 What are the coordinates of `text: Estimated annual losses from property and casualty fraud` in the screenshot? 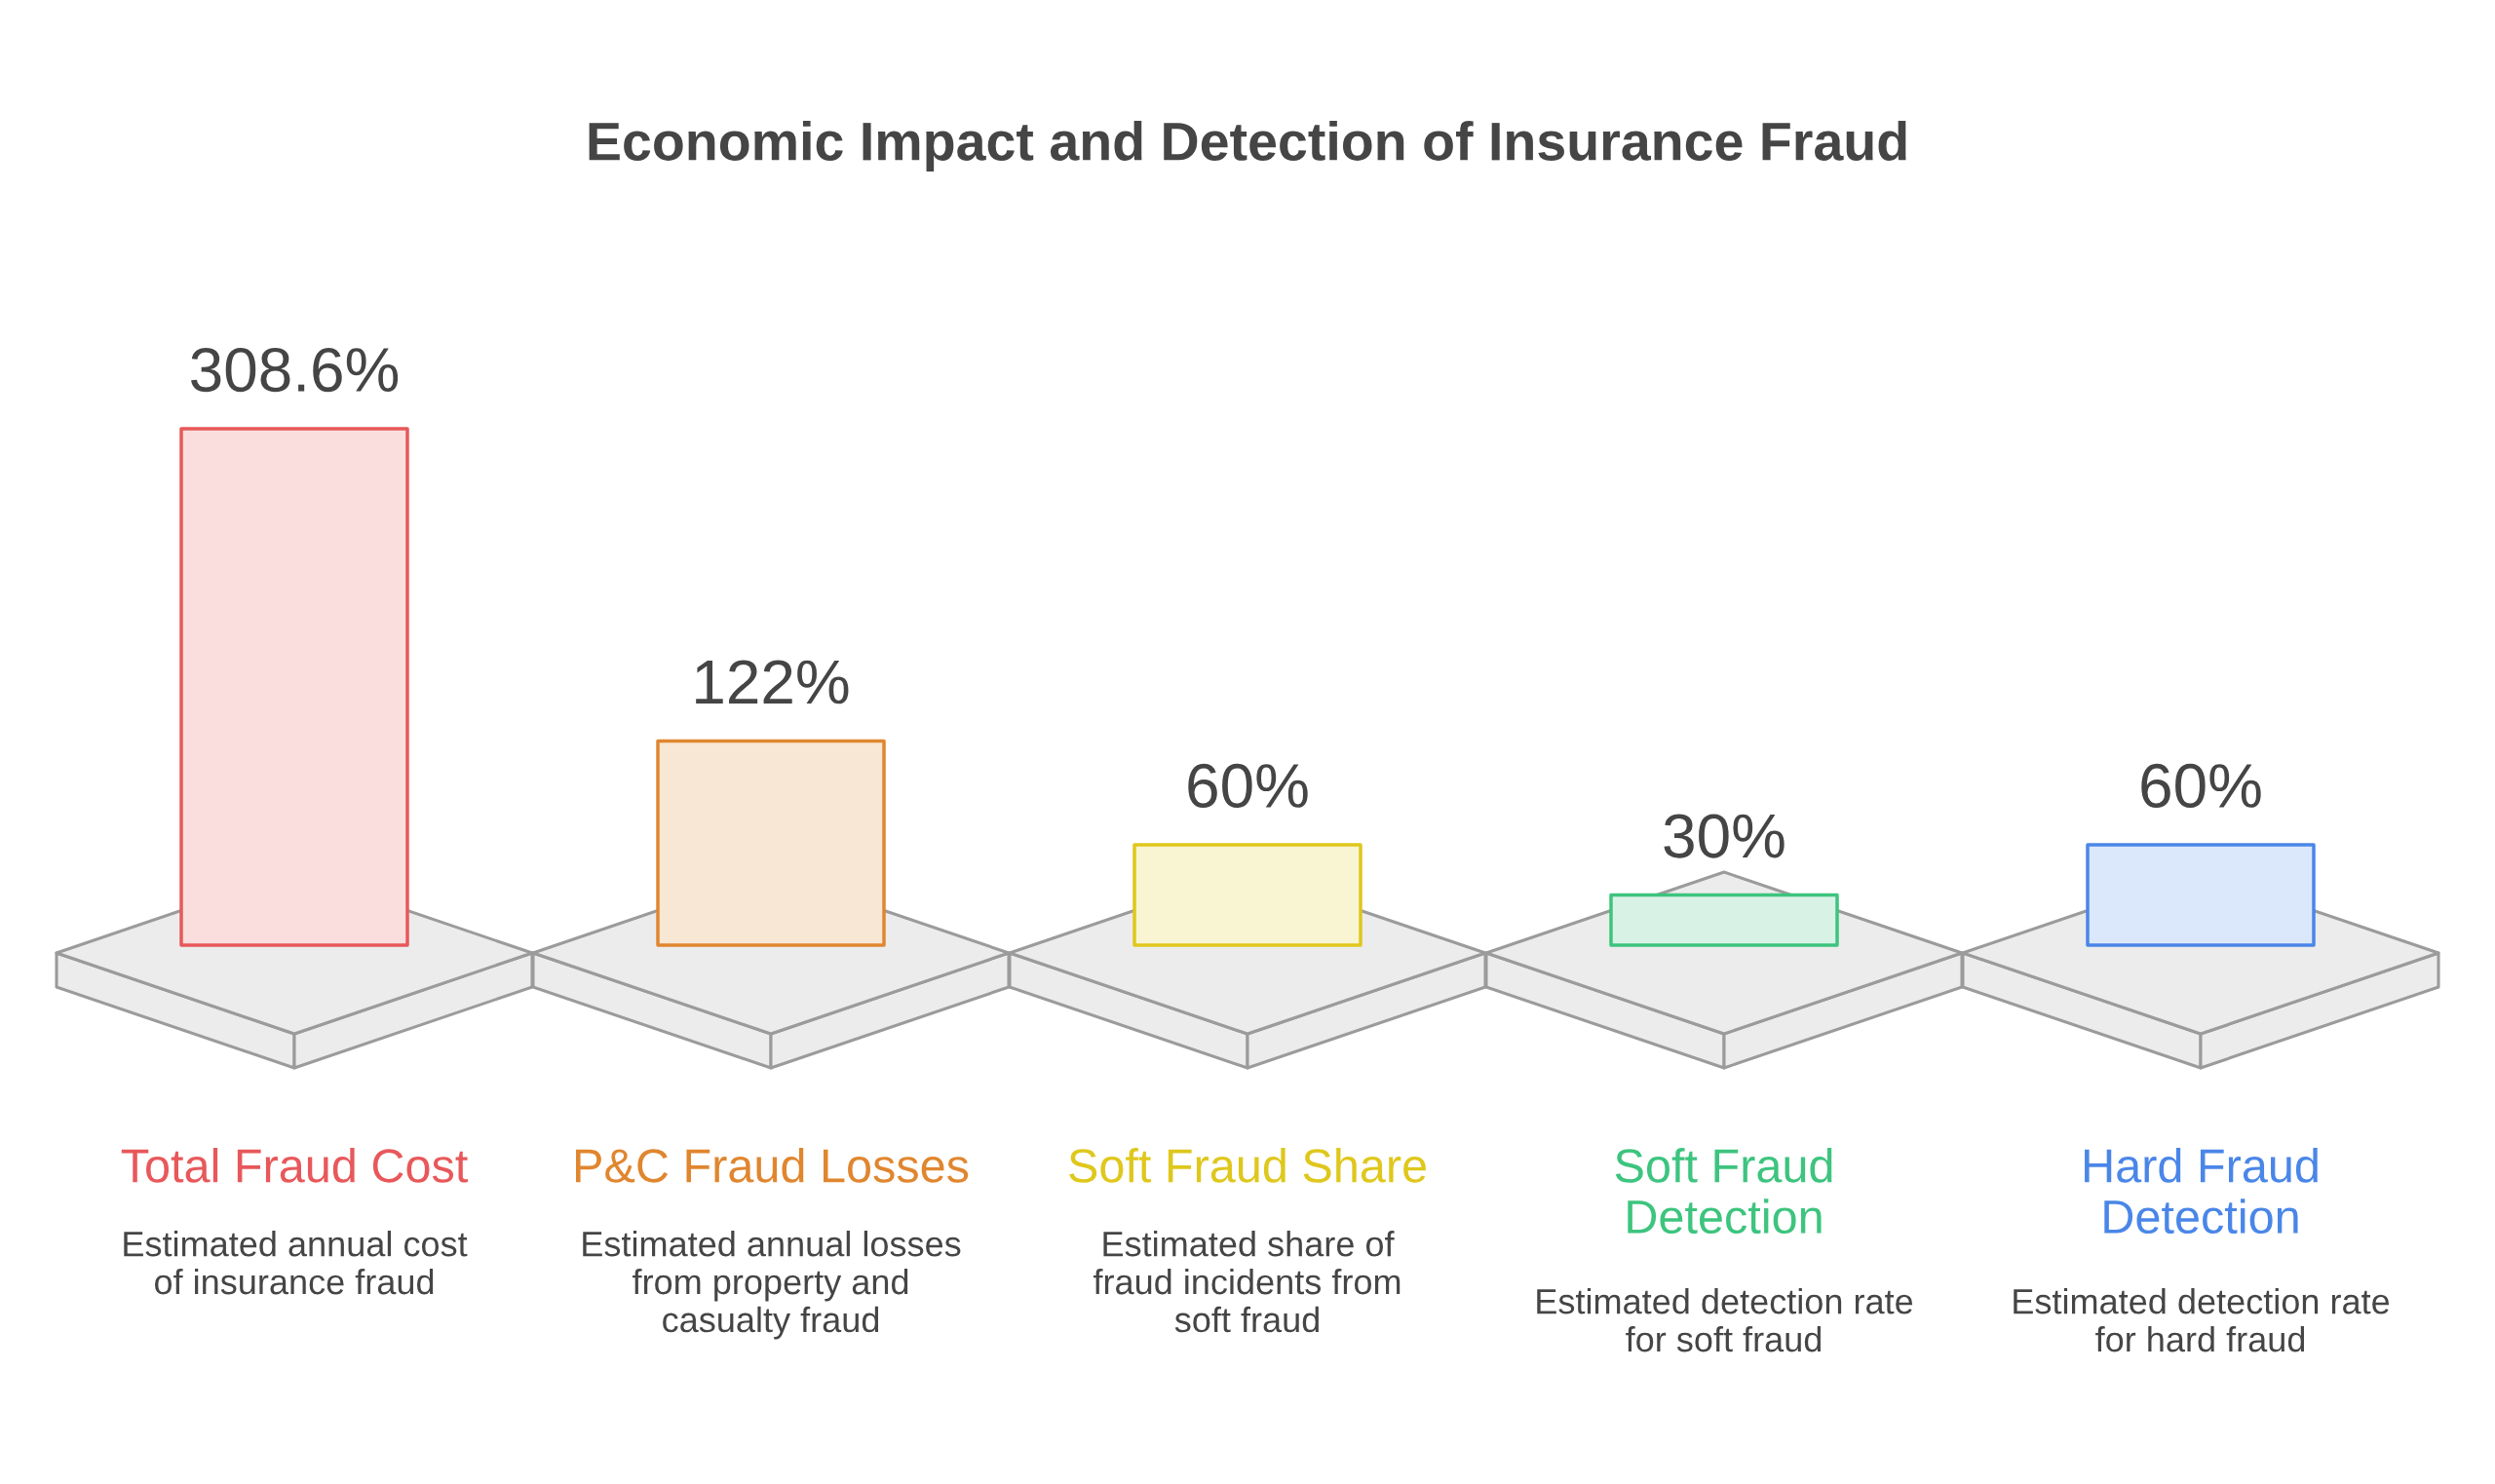 It's located at (772, 1285).